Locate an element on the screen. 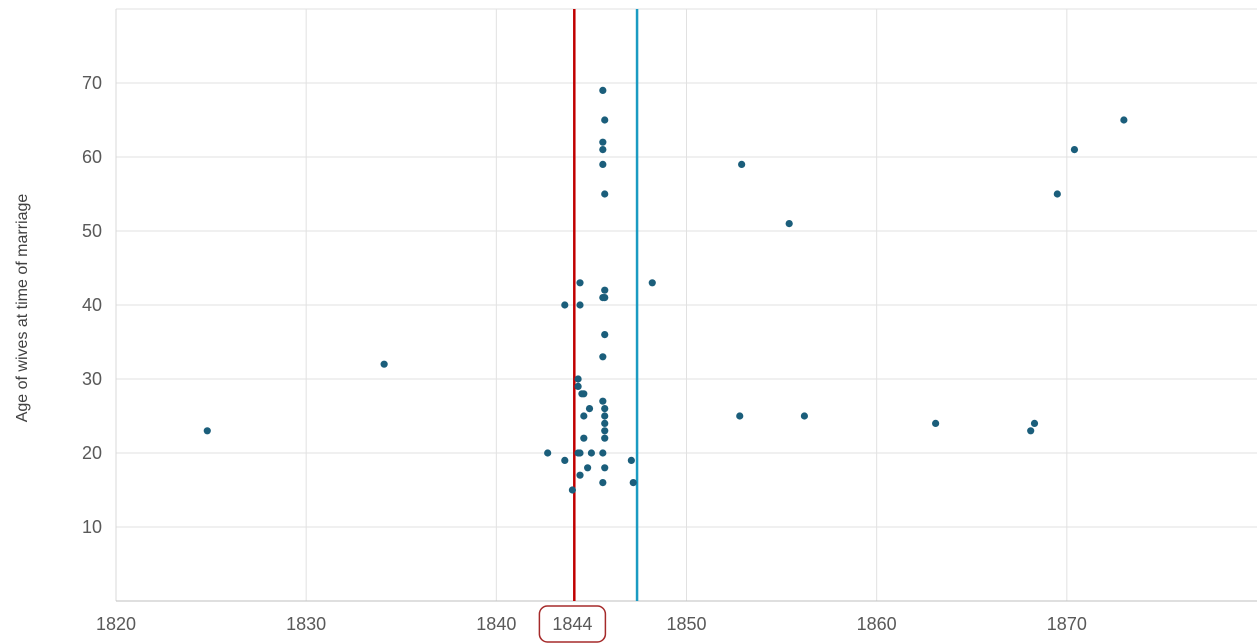 This screenshot has width=1257, height=644. highlight-box is located at coordinates (572, 624).